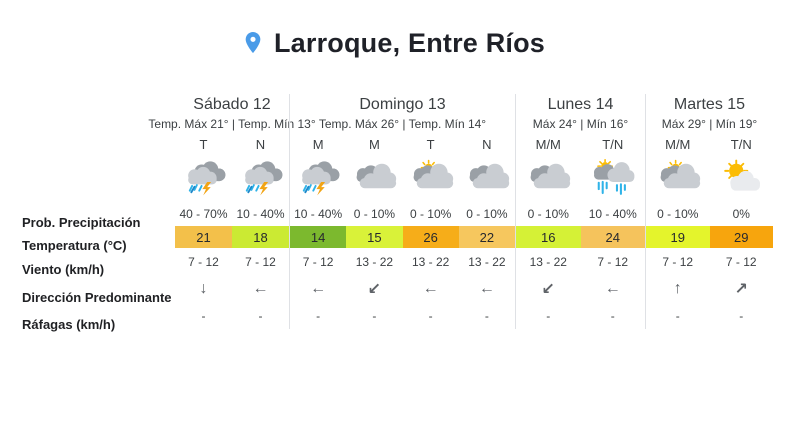 This screenshot has height=432, width=787. What do you see at coordinates (430, 237) in the screenshot?
I see `temperature-cell: 26` at bounding box center [430, 237].